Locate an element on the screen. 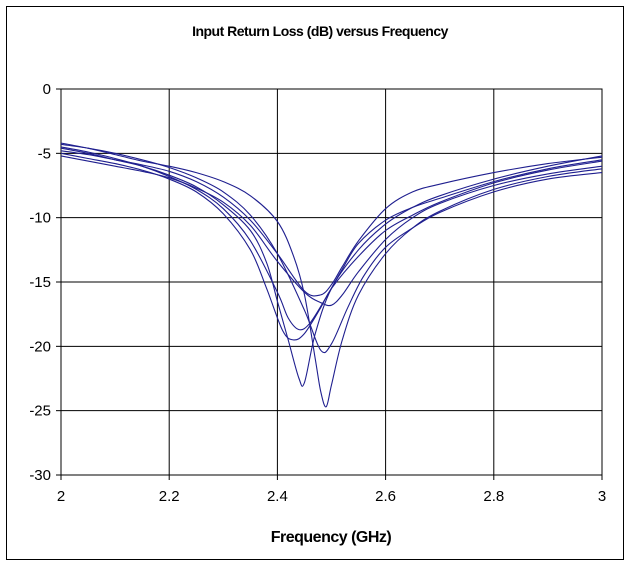 This screenshot has height=567, width=632. chart-title: Input Return Loss (dB) versus Frequency is located at coordinates (320, 31).